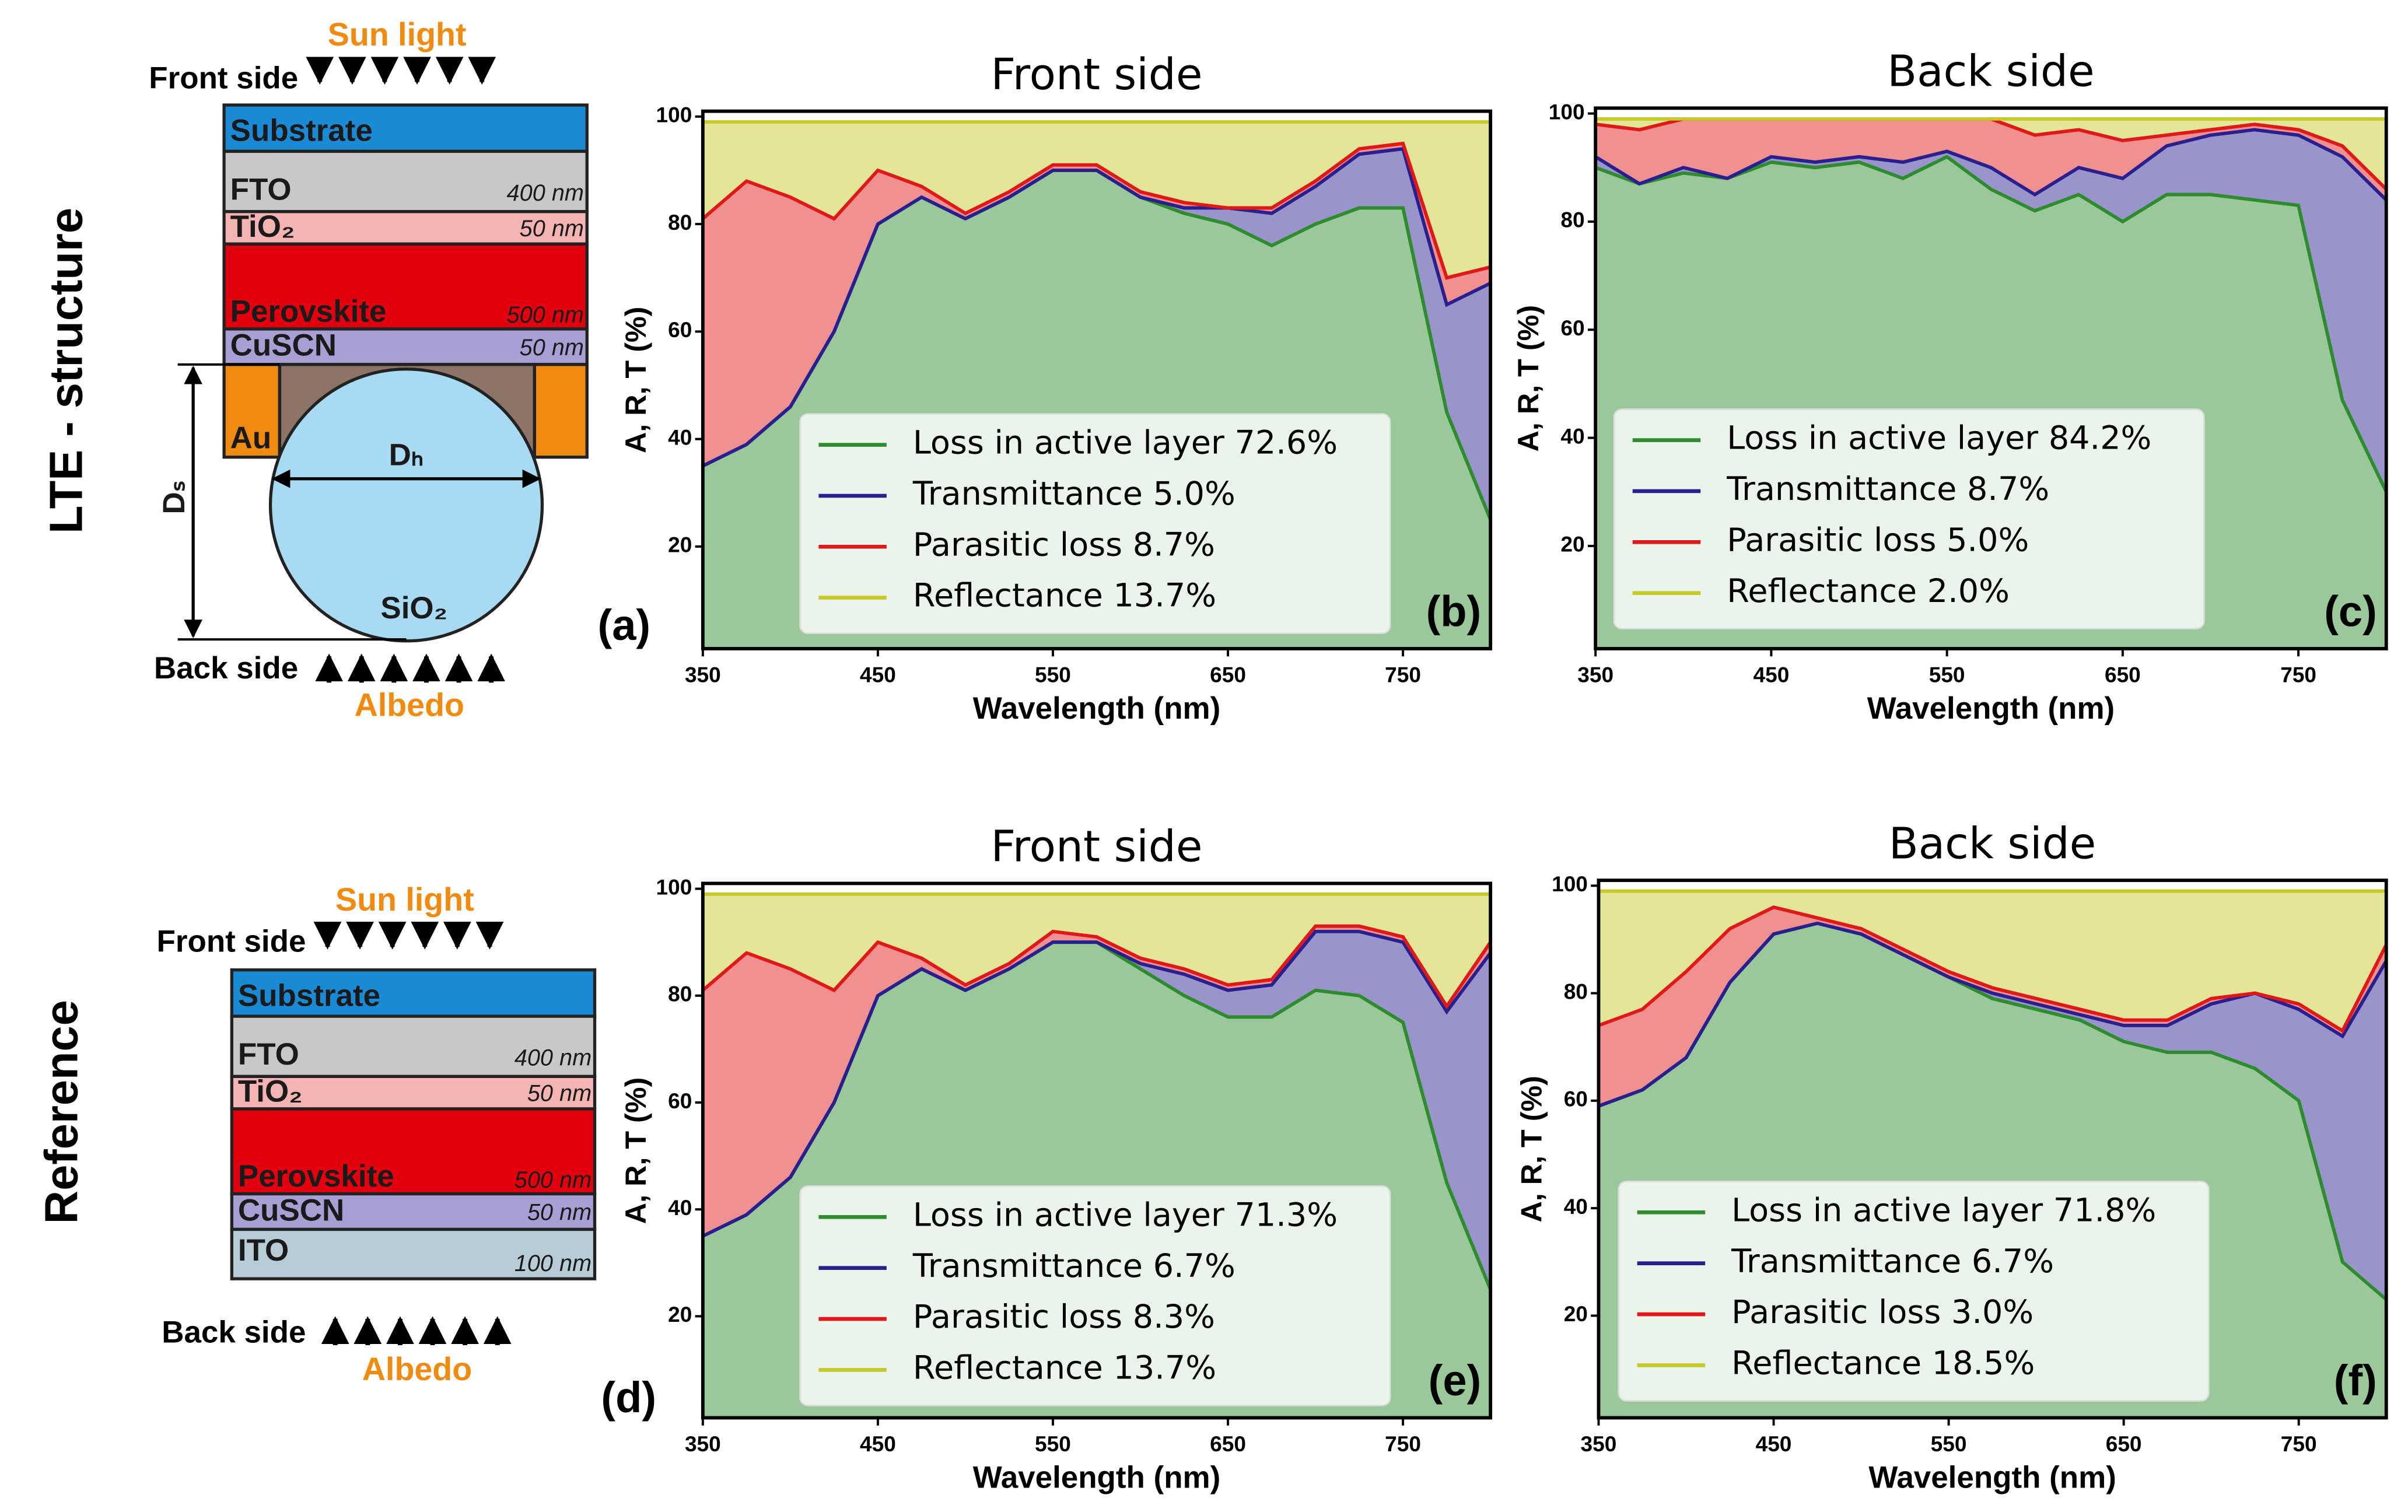 The image size is (2408, 1512). I want to click on au-label: Au, so click(251, 438).